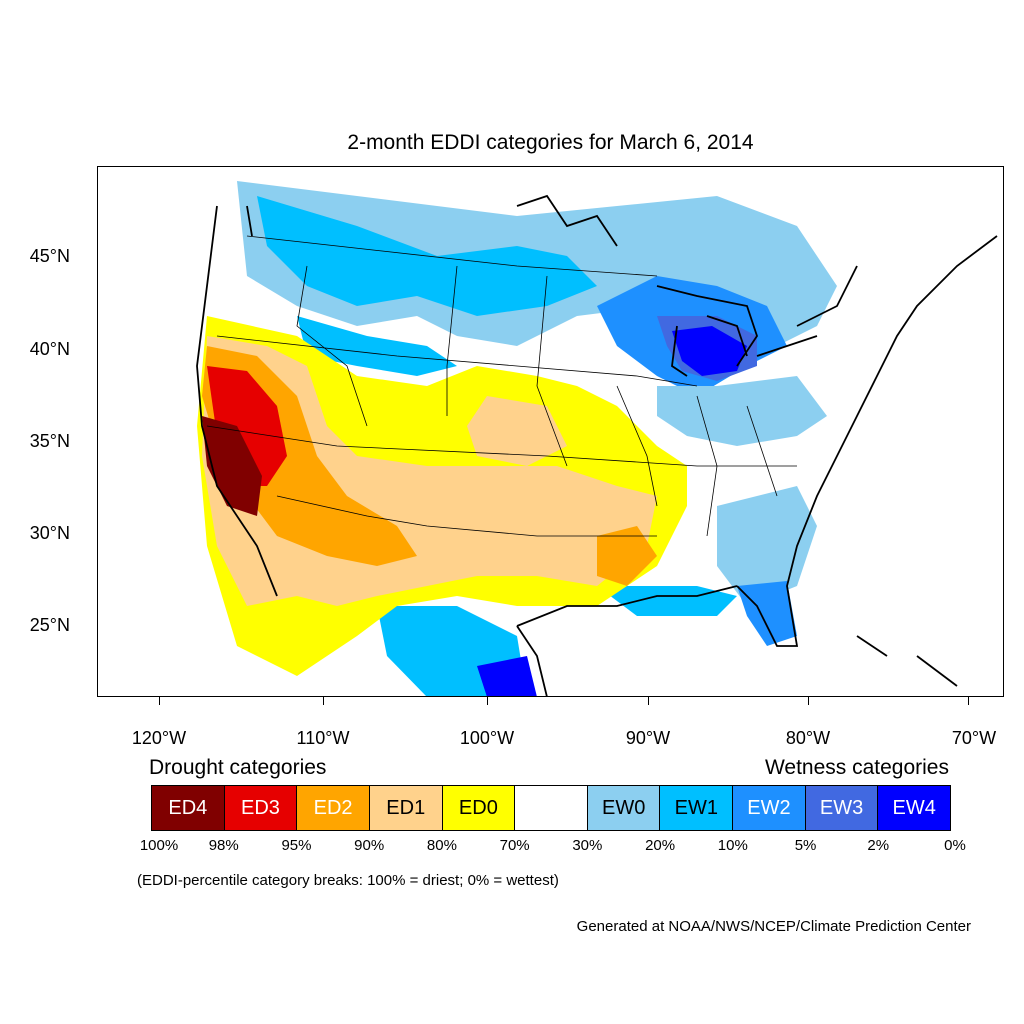 Image resolution: width=1024 pixels, height=1024 pixels. I want to click on wet-region-mexico-ew4, so click(507, 676).